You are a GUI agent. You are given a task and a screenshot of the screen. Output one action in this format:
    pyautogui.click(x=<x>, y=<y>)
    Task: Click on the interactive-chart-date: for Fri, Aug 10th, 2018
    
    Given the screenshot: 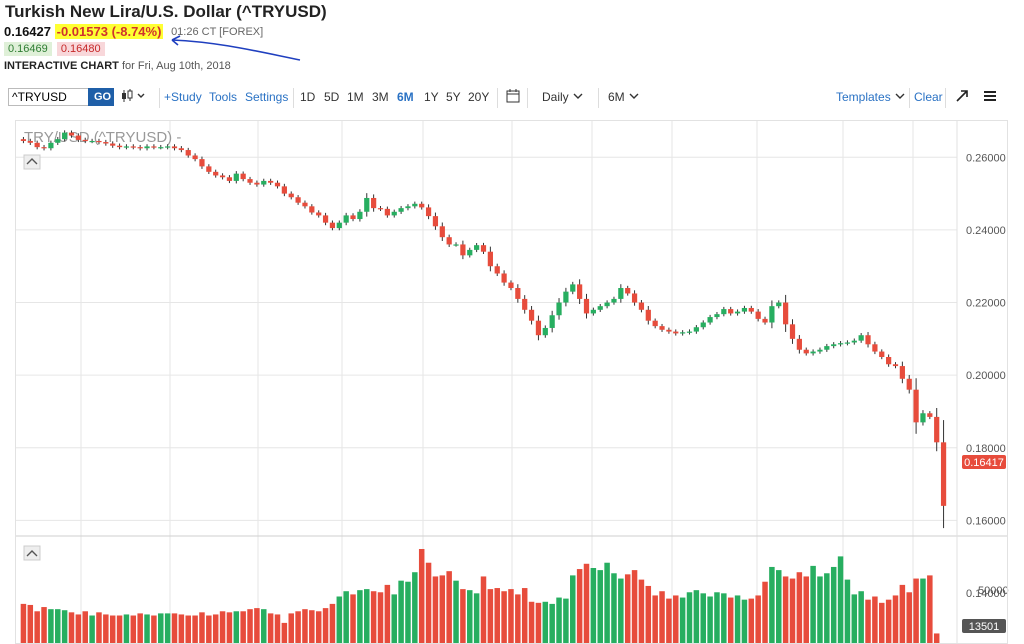 What is the action you would take?
    pyautogui.click(x=176, y=66)
    